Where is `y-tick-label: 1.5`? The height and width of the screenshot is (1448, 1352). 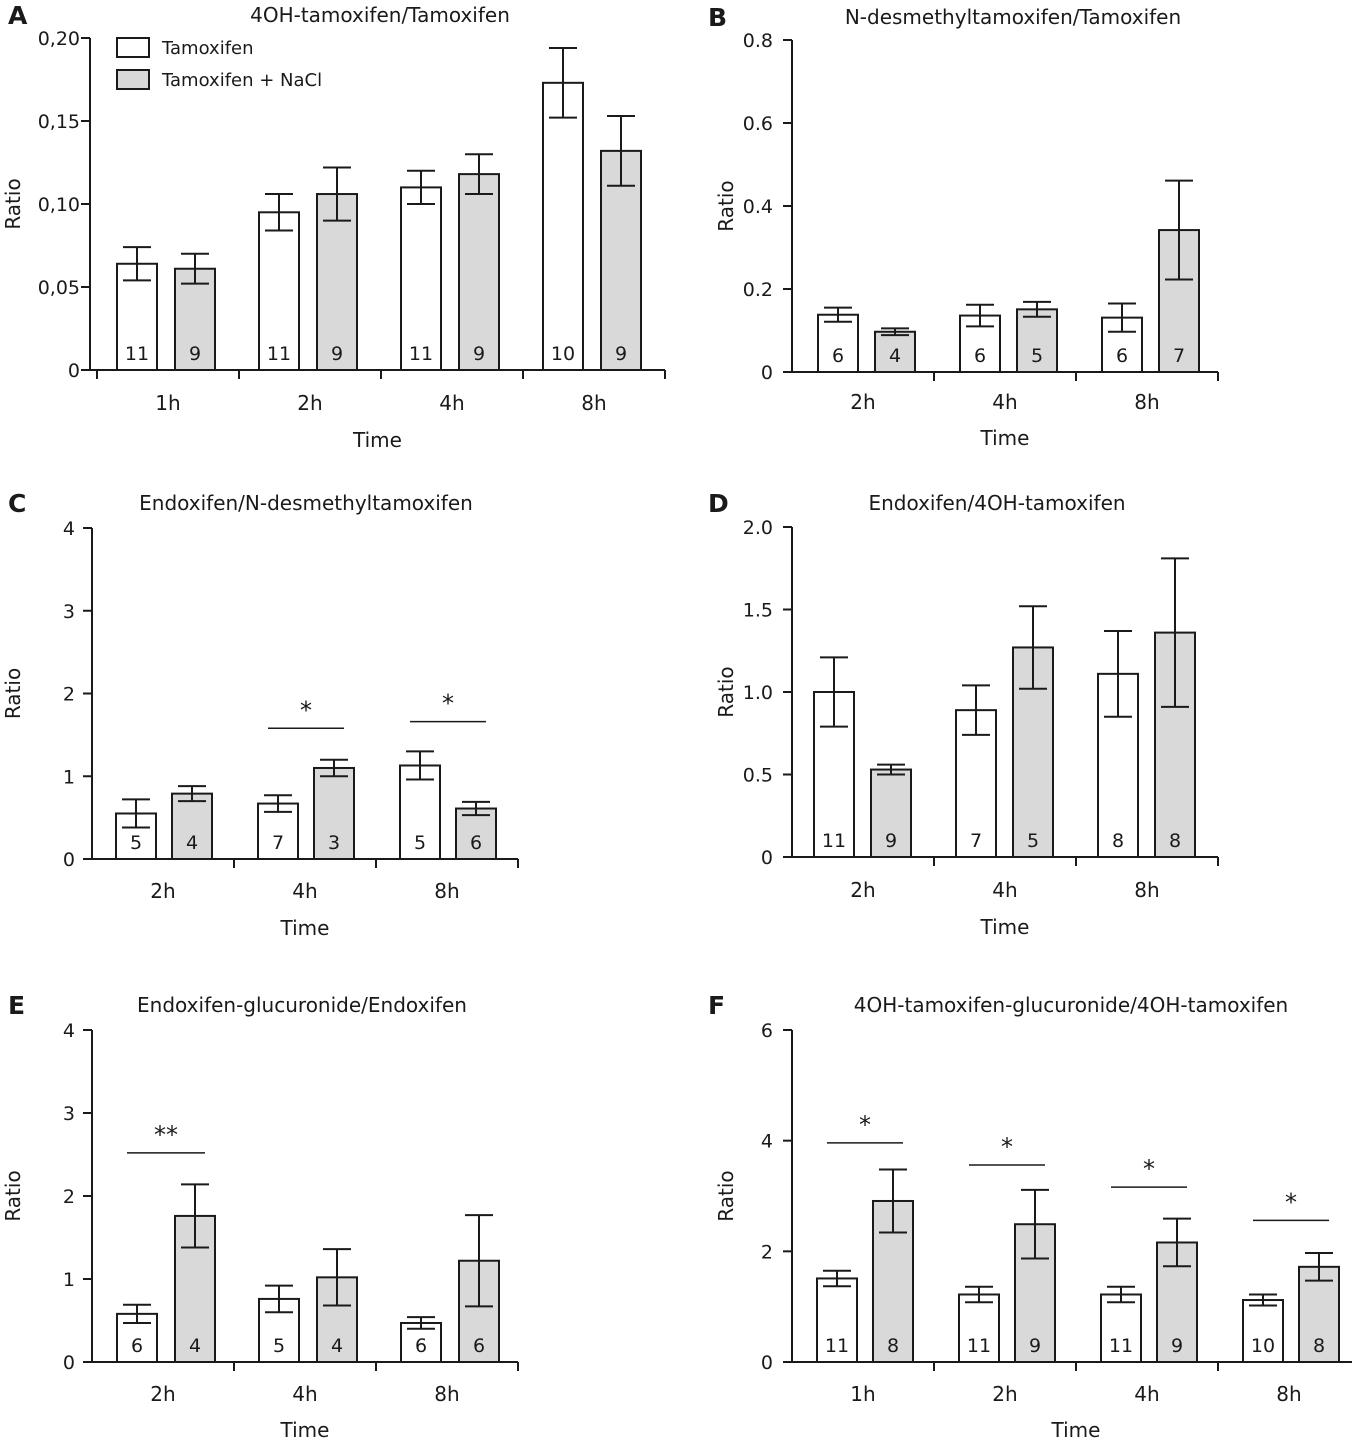 y-tick-label: 1.5 is located at coordinates (758, 611).